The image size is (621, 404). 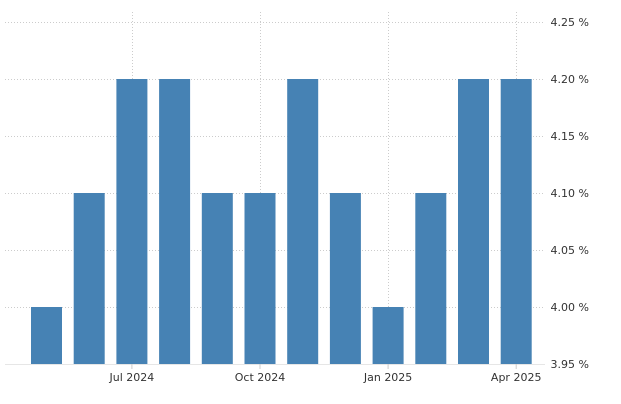 I want to click on y-tick-label: 4.20 %, so click(x=570, y=79).